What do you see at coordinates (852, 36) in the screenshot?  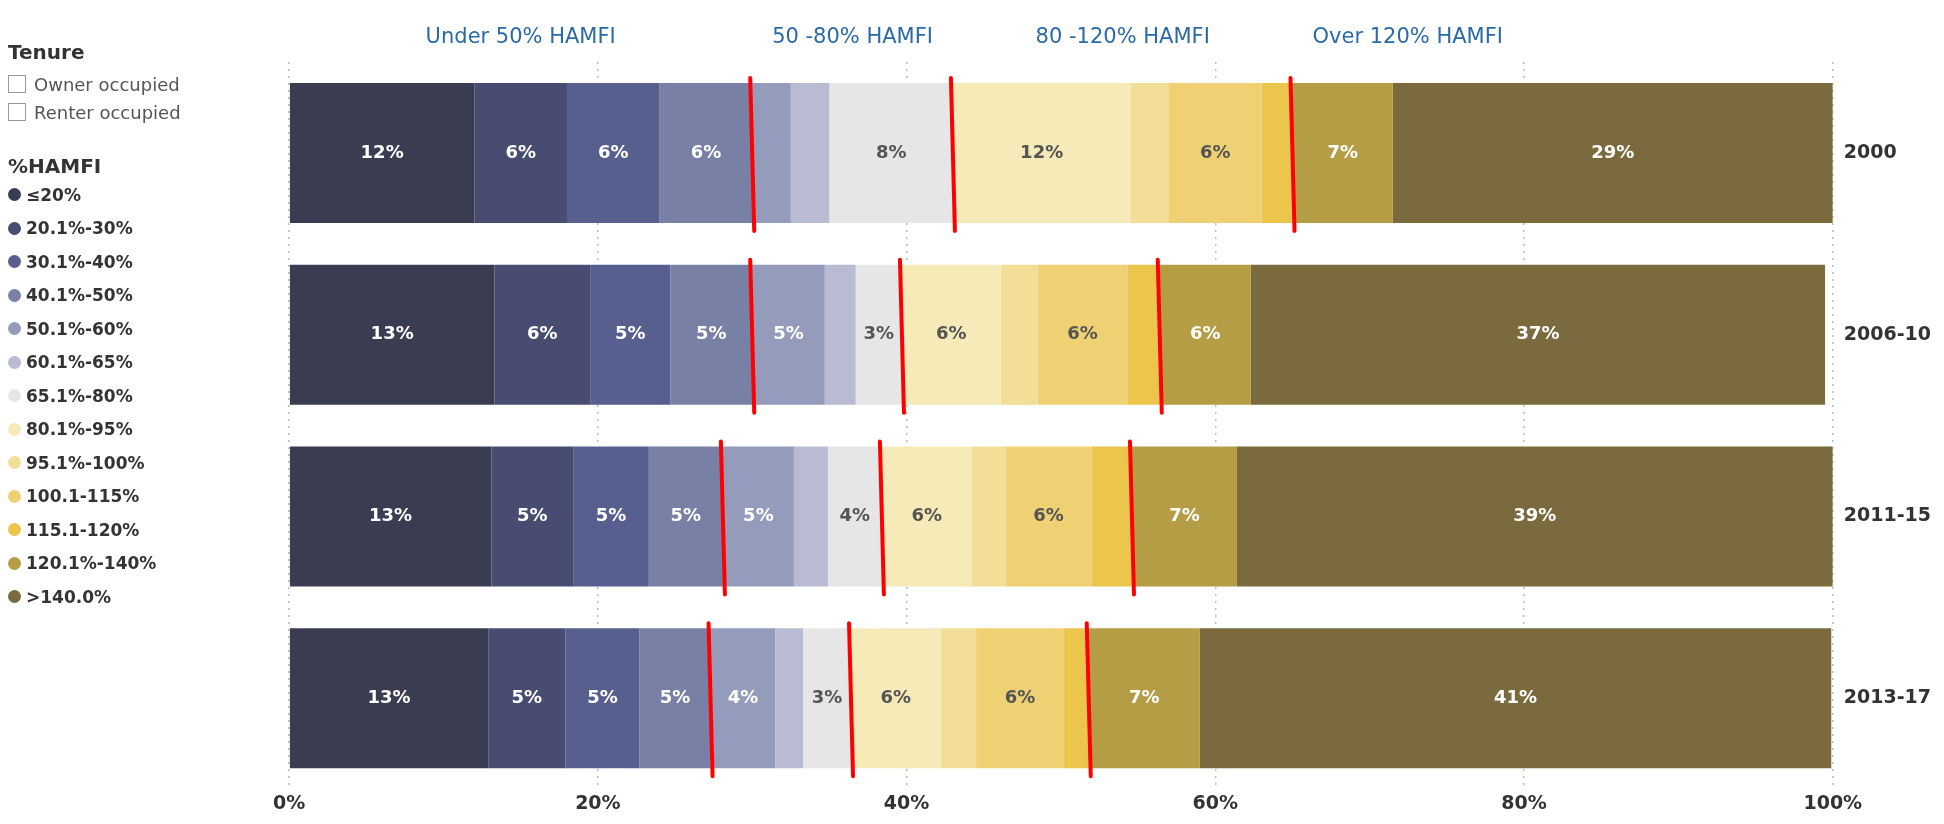 I see `text: 50 -80% HAMFI` at bounding box center [852, 36].